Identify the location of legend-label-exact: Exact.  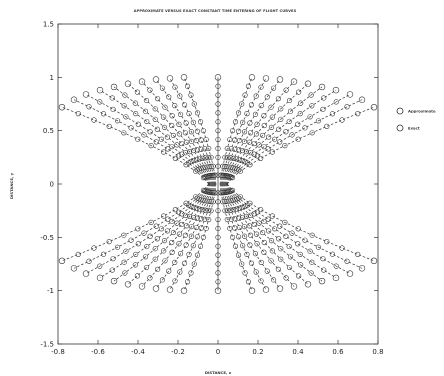
(414, 128).